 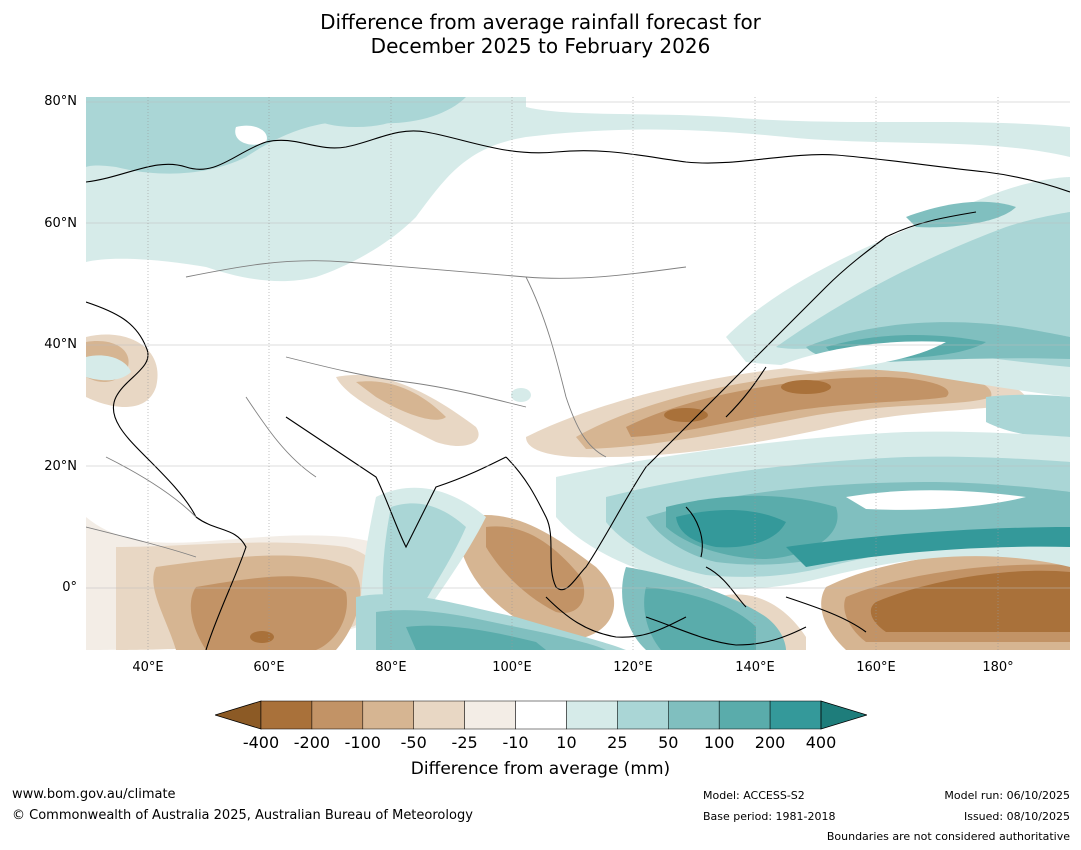 I want to click on colorbar-tick-label: 200, so click(x=770, y=742).